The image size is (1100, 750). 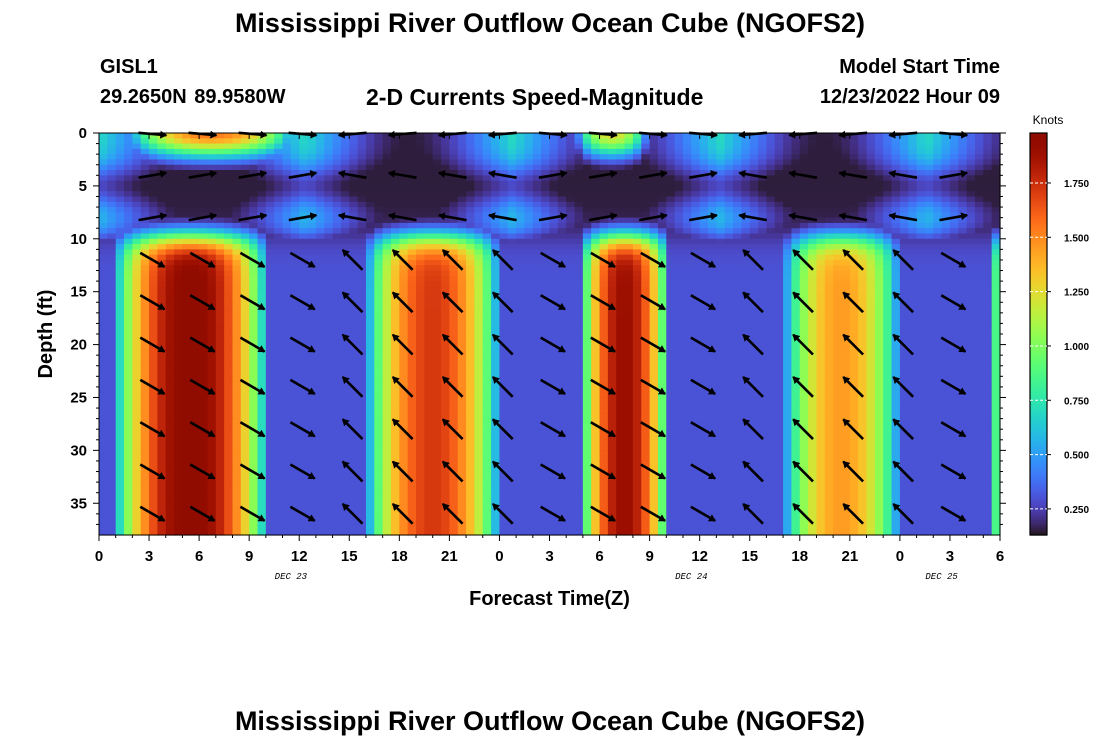 I want to click on station-id: GISL1, so click(x=129, y=67).